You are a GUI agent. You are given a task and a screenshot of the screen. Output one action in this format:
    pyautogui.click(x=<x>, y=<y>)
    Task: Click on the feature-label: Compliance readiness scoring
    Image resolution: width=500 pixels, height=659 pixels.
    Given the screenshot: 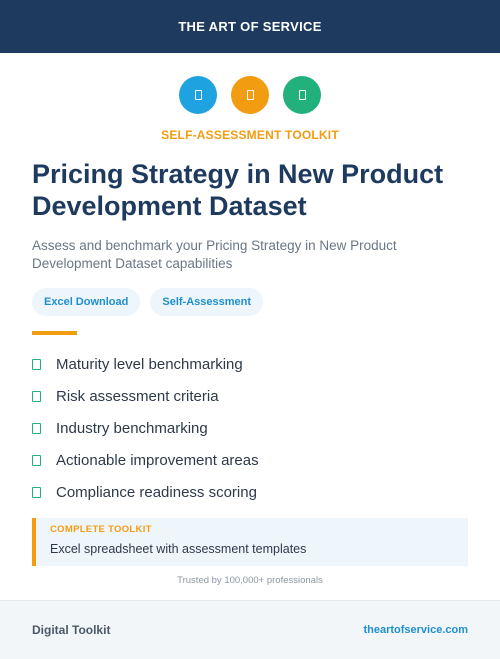 What is the action you would take?
    pyautogui.click(x=156, y=492)
    